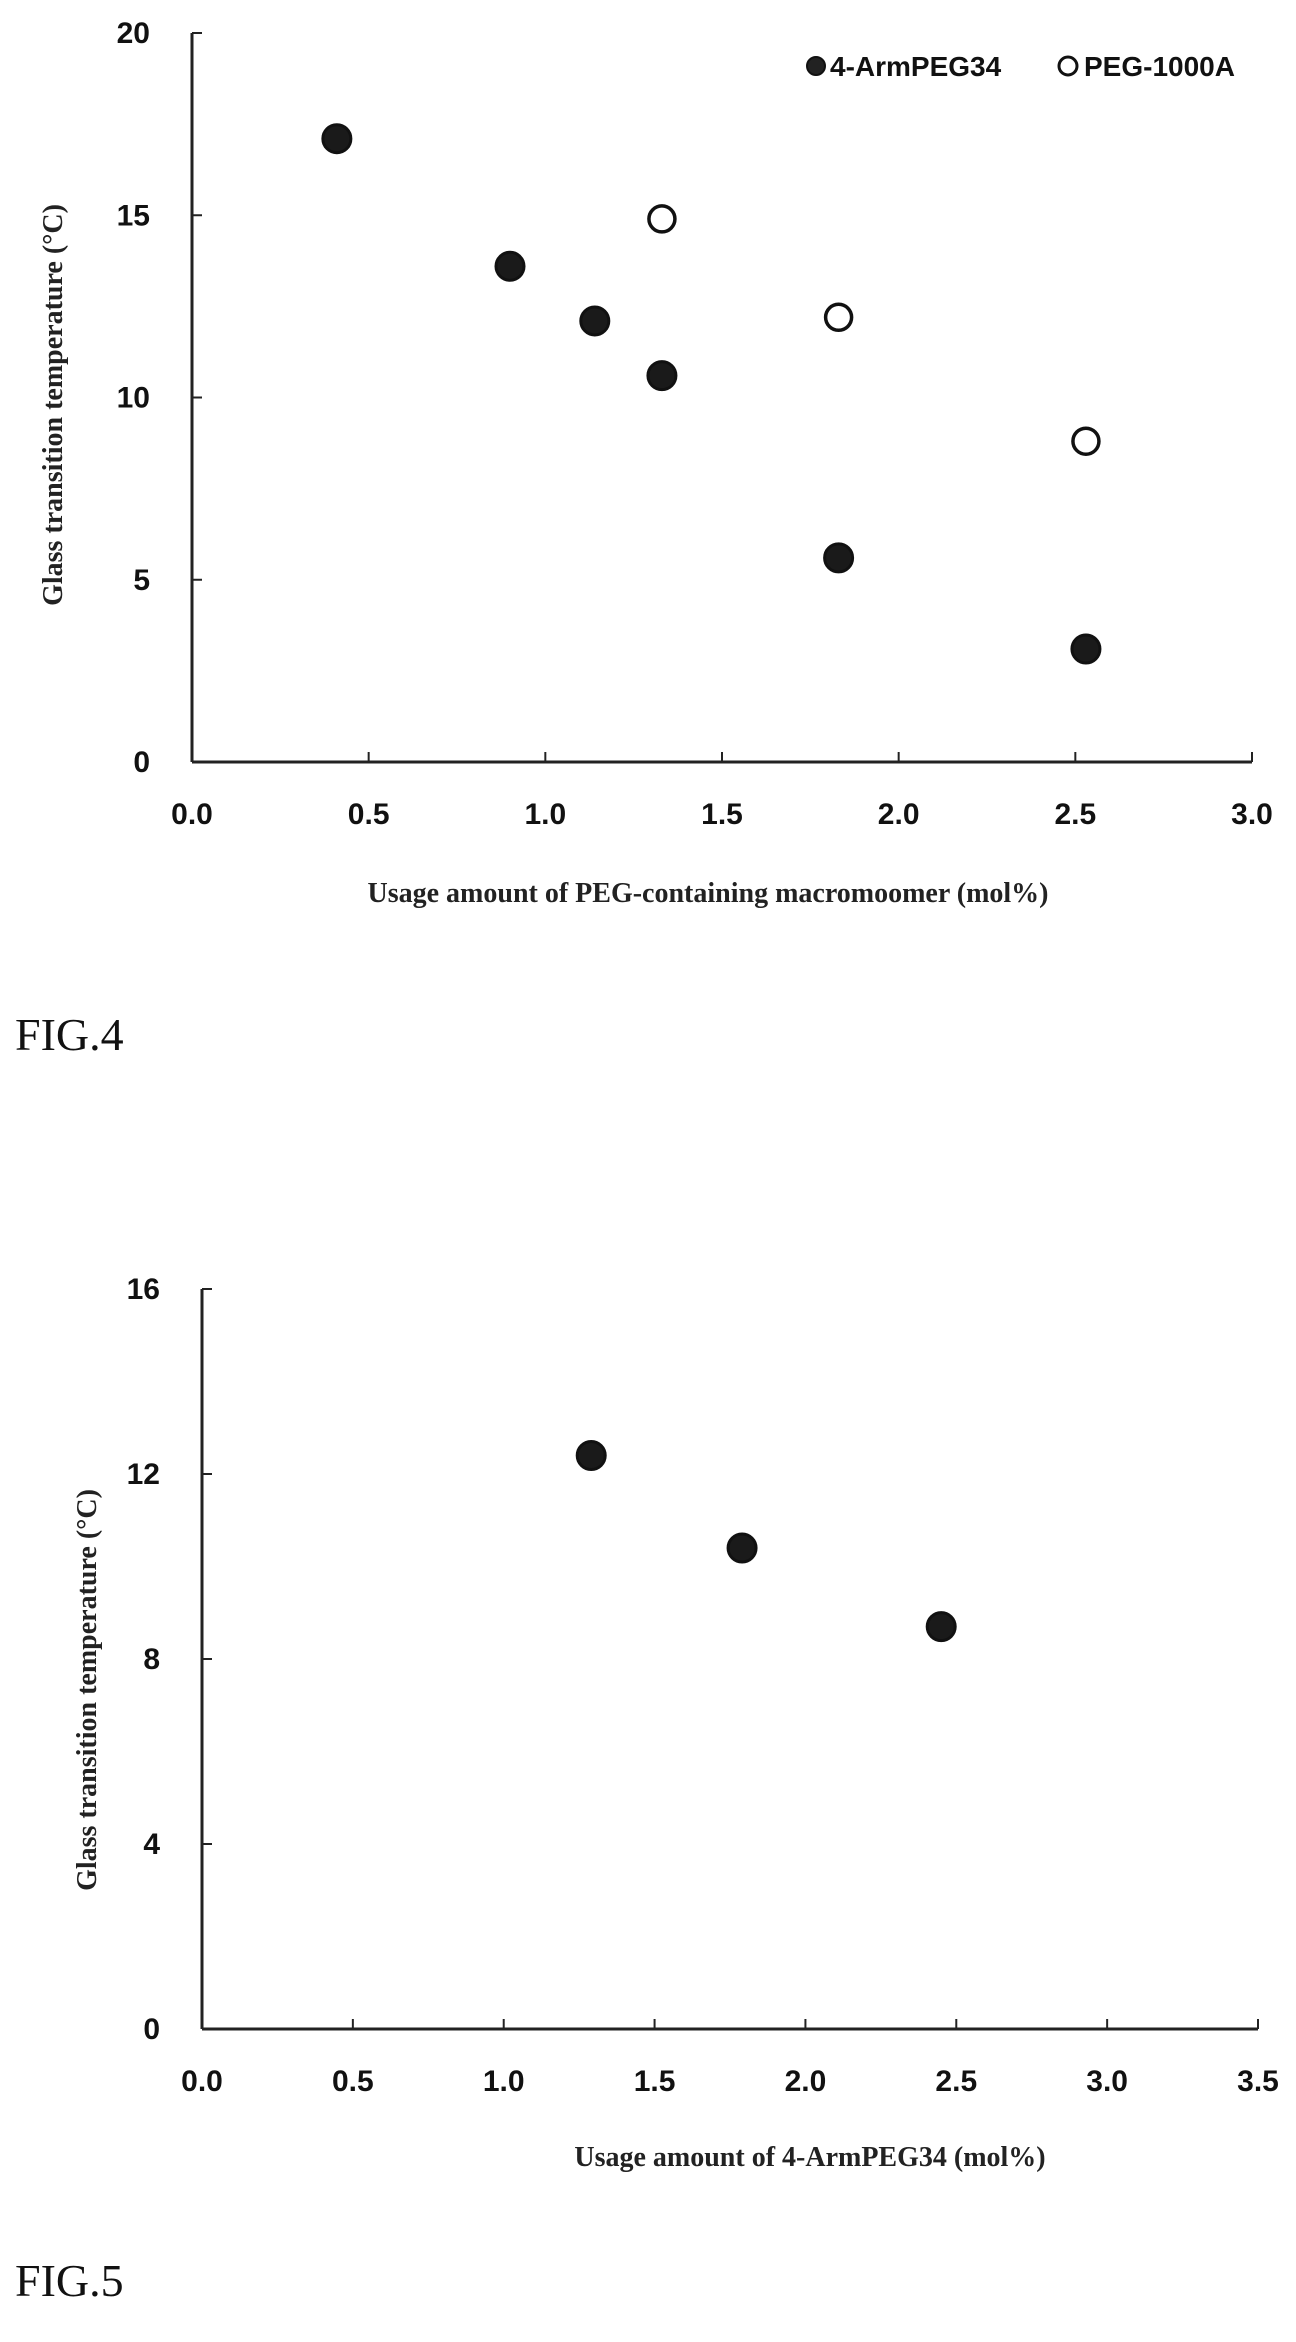 Image resolution: width=1296 pixels, height=2342 pixels. I want to click on x-tick-label: 3.5, so click(1258, 2081).